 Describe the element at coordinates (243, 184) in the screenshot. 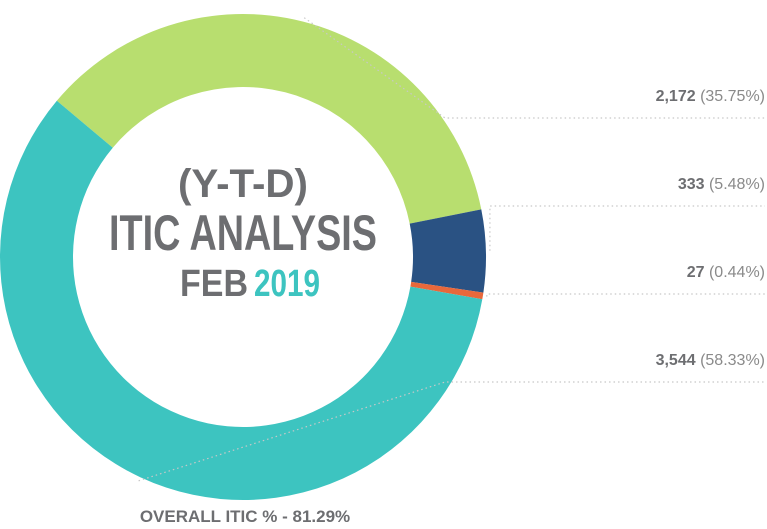

I see `center-line-1: (Y-T-D)` at that location.